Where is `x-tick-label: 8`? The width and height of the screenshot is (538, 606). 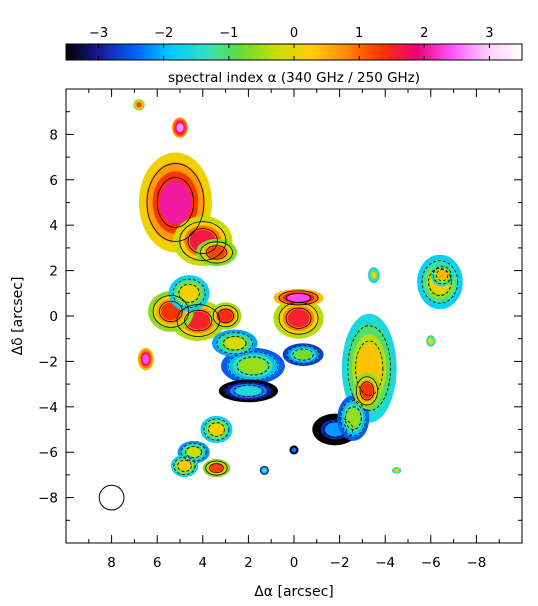
x-tick-label: 8 is located at coordinates (111, 563).